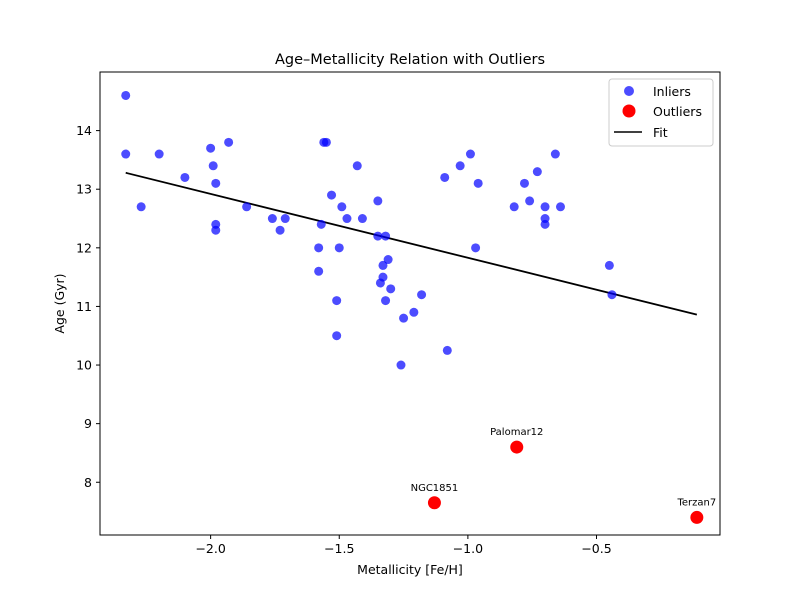 The height and width of the screenshot is (600, 800). Describe the element at coordinates (410, 60) in the screenshot. I see `chart-title: Age–Metallicity Relation with Outliers` at that location.